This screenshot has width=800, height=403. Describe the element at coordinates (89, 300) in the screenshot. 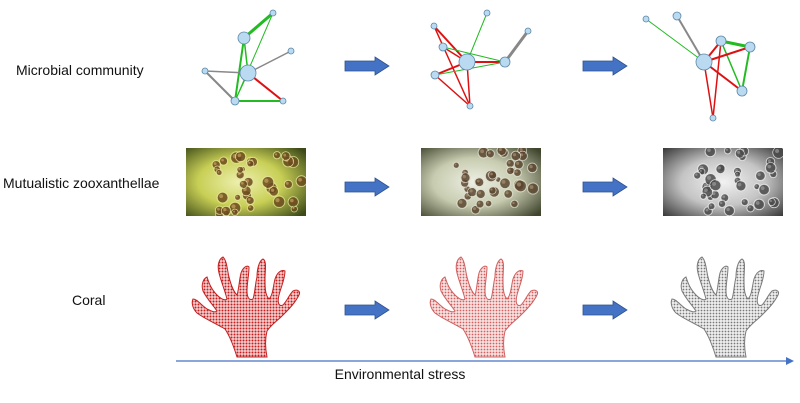

I see `row-label-coral: Coral` at that location.